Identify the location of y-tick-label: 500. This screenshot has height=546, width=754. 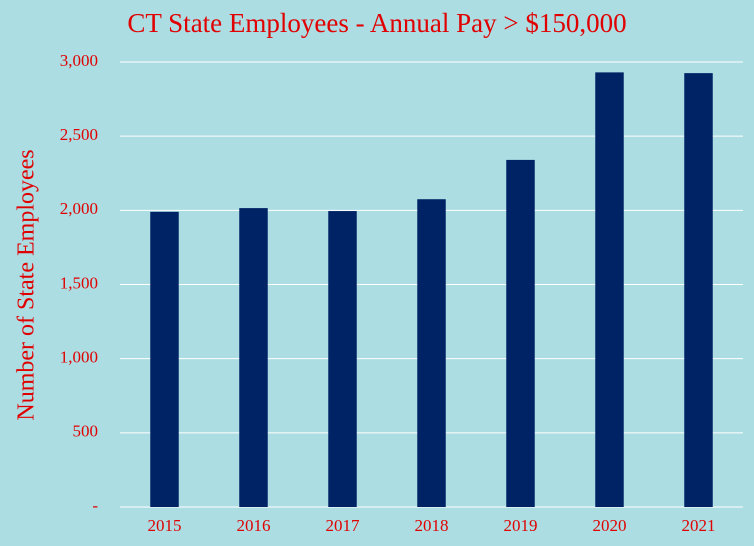
(86, 431).